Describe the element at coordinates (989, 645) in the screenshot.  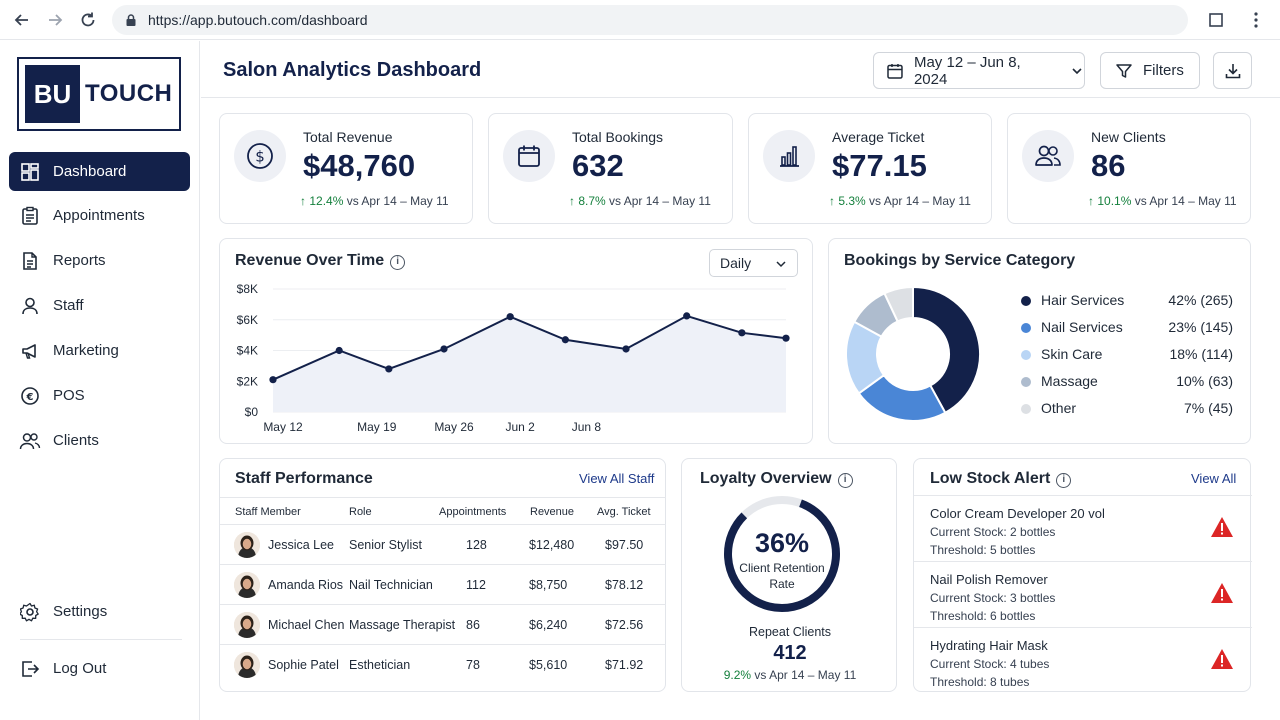
I see `stock-item-name: Hydrating Hair Mask` at that location.